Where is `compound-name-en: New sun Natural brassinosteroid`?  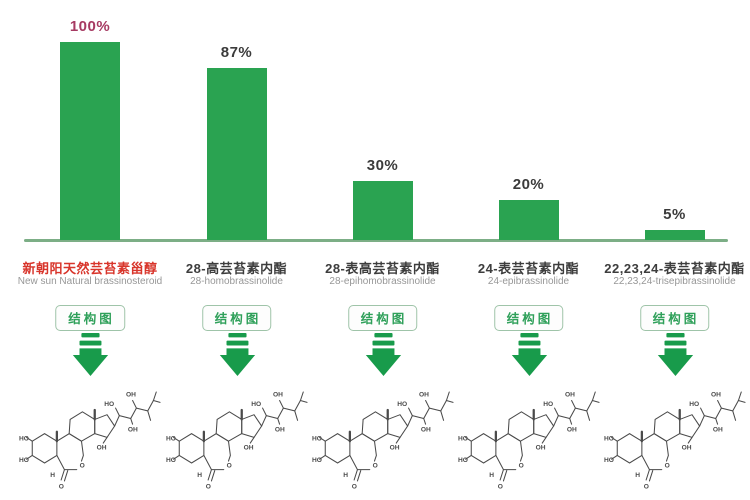
compound-name-en: New sun Natural brassinosteroid is located at coordinates (90, 281).